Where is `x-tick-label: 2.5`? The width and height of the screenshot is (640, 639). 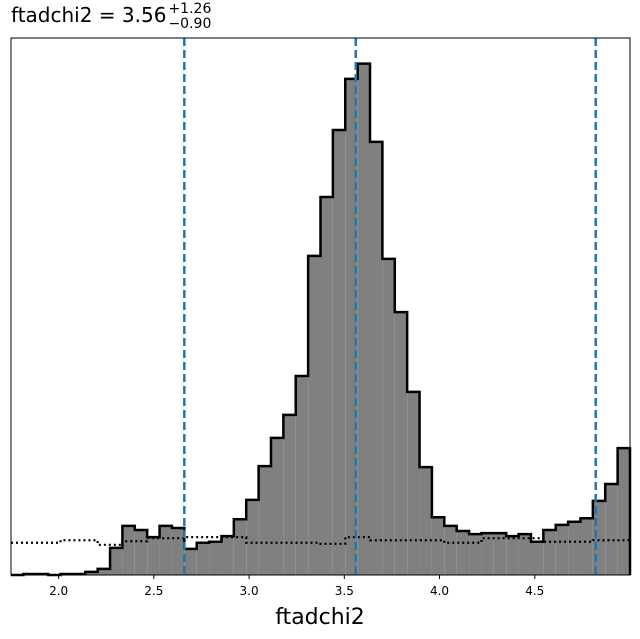 x-tick-label: 2.5 is located at coordinates (153, 591).